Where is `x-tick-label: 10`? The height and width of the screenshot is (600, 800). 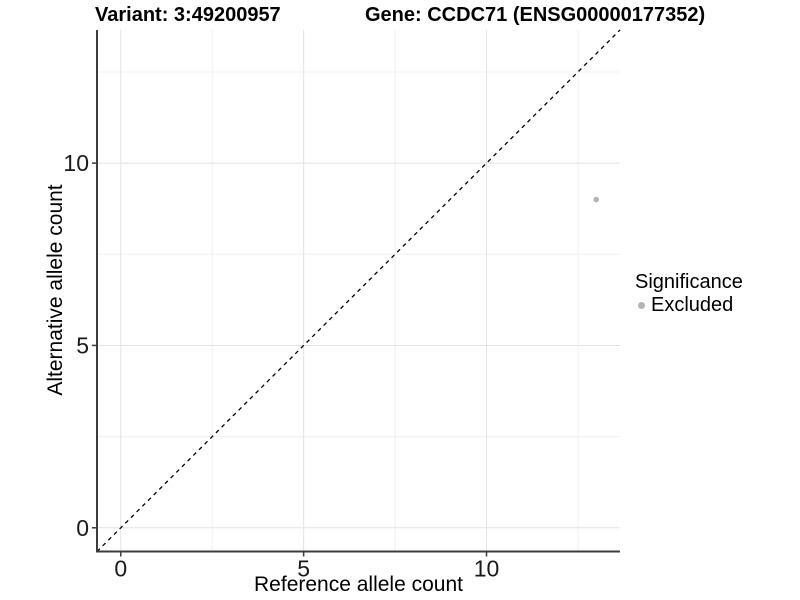 x-tick-label: 10 is located at coordinates (487, 569).